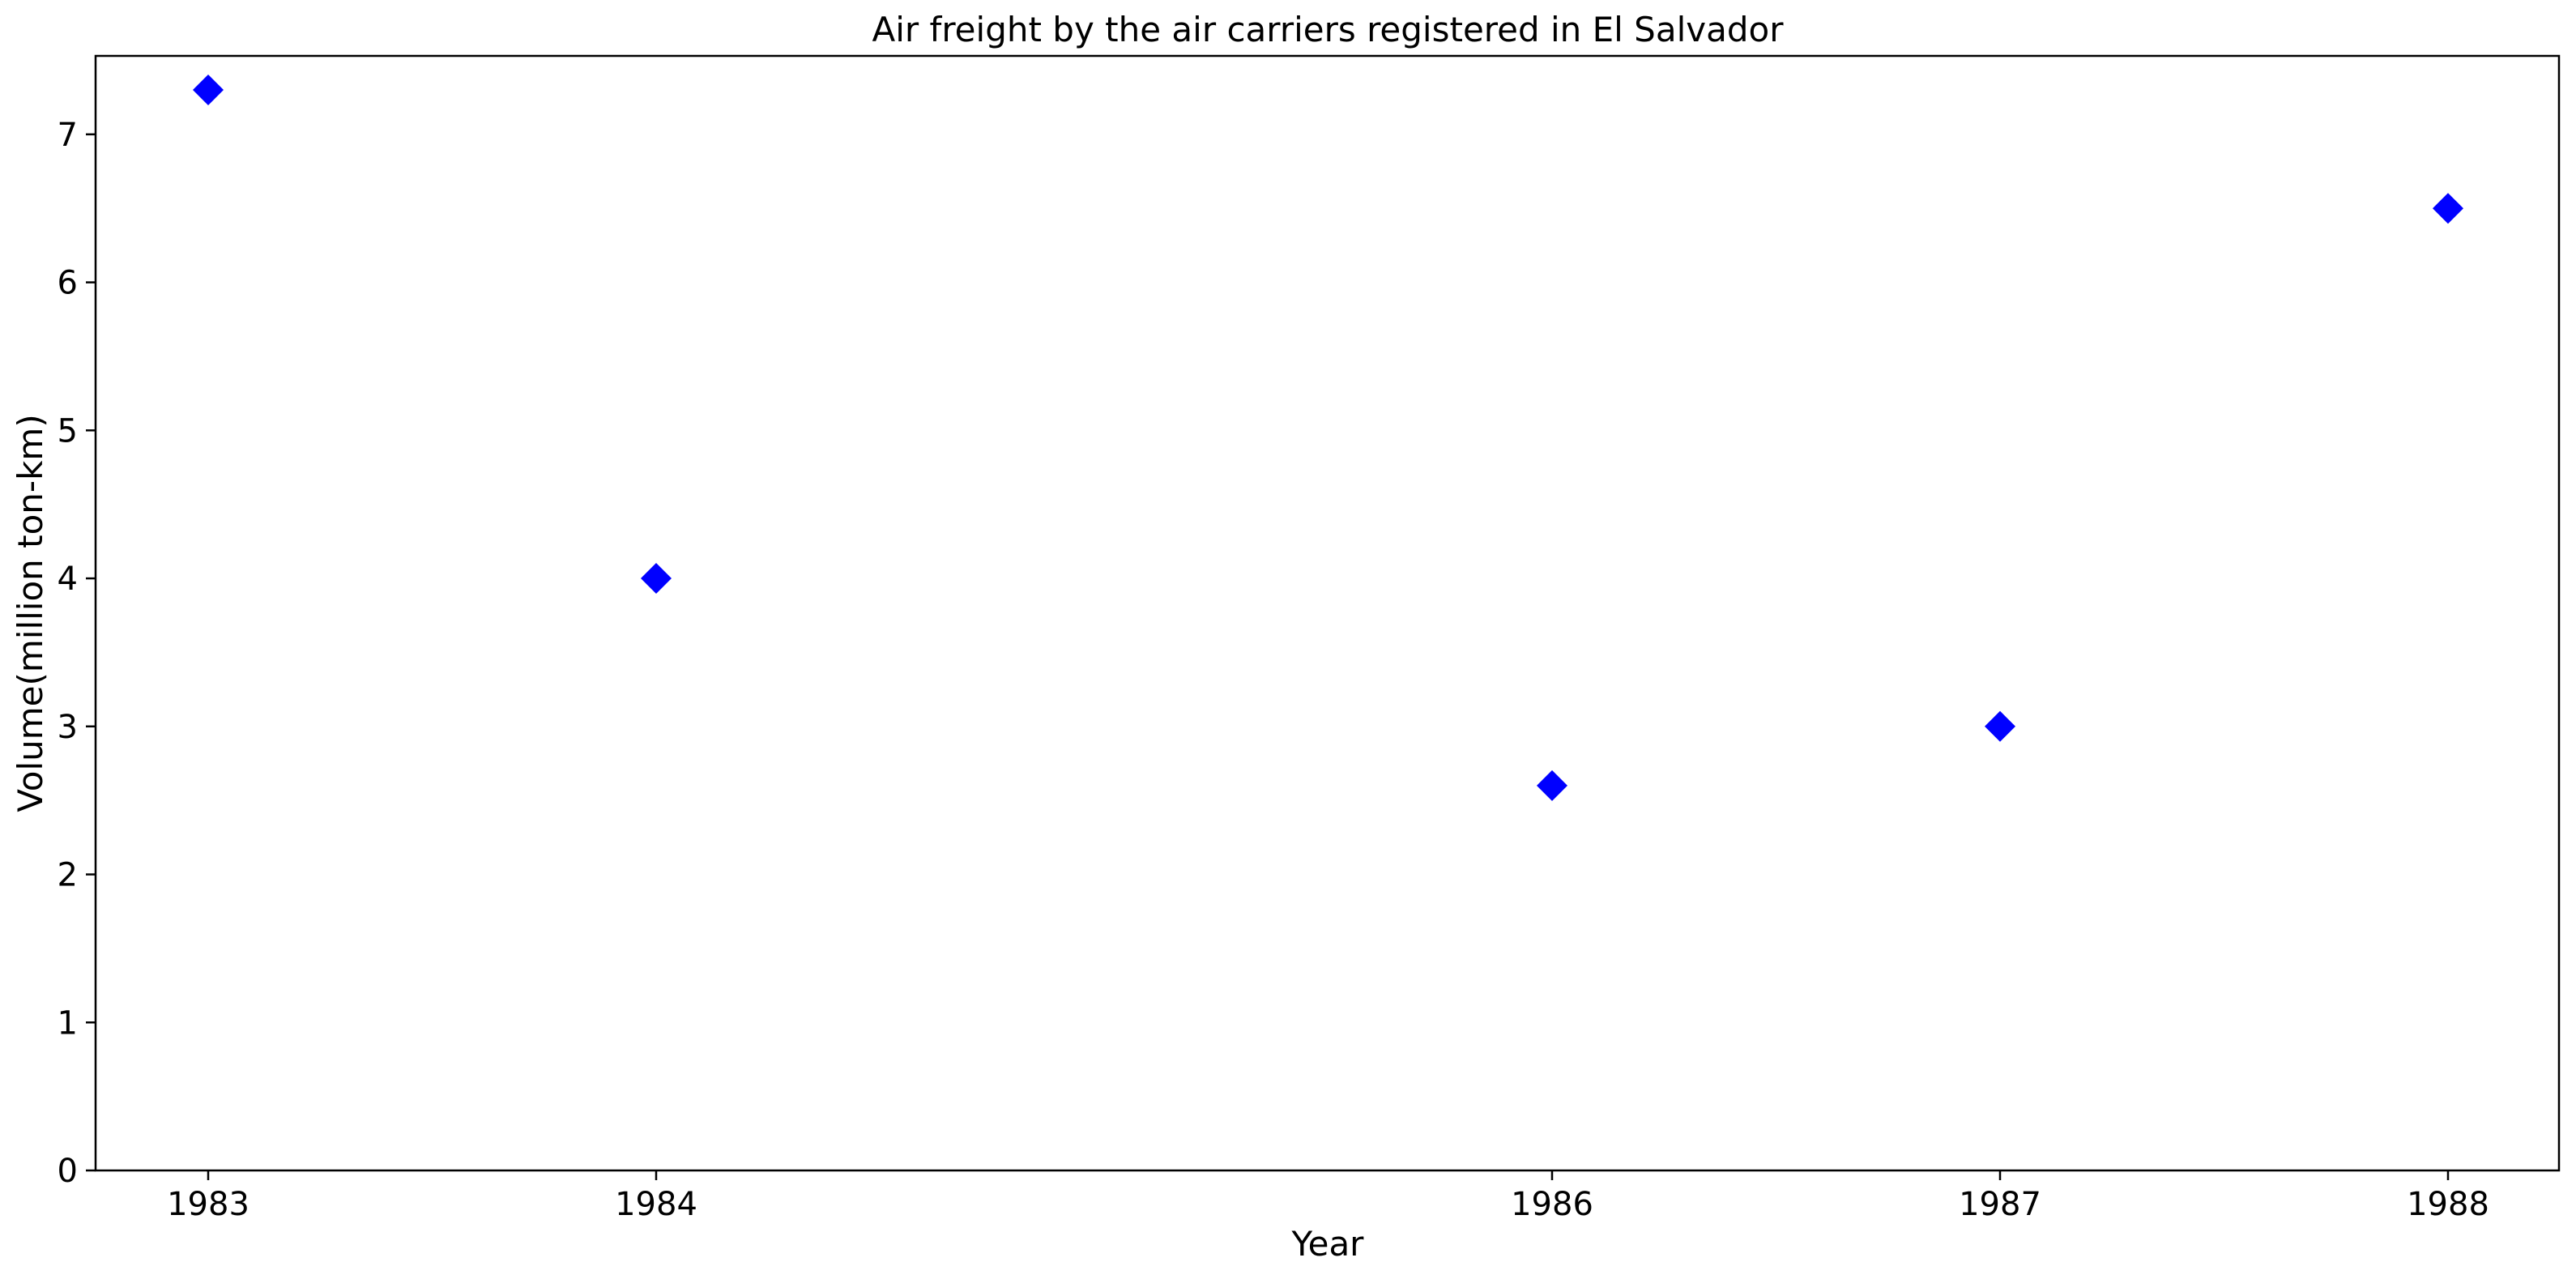  Describe the element at coordinates (2448, 1204) in the screenshot. I see `x-tick-label: 1988` at that location.